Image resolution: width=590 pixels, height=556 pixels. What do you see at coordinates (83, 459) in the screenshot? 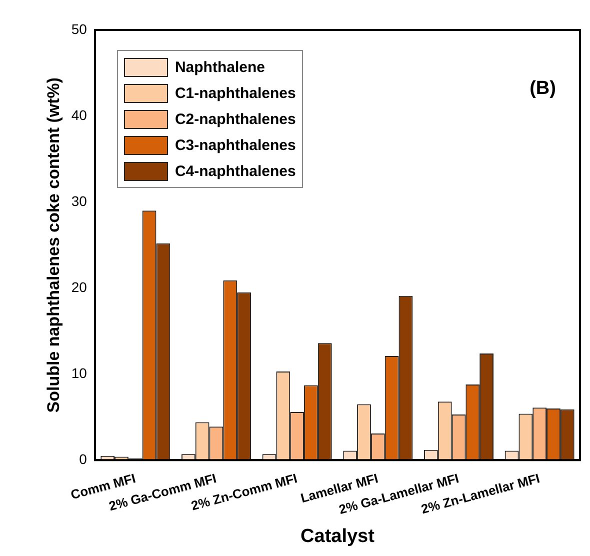
I see `y-tick-label: 0` at bounding box center [83, 459].